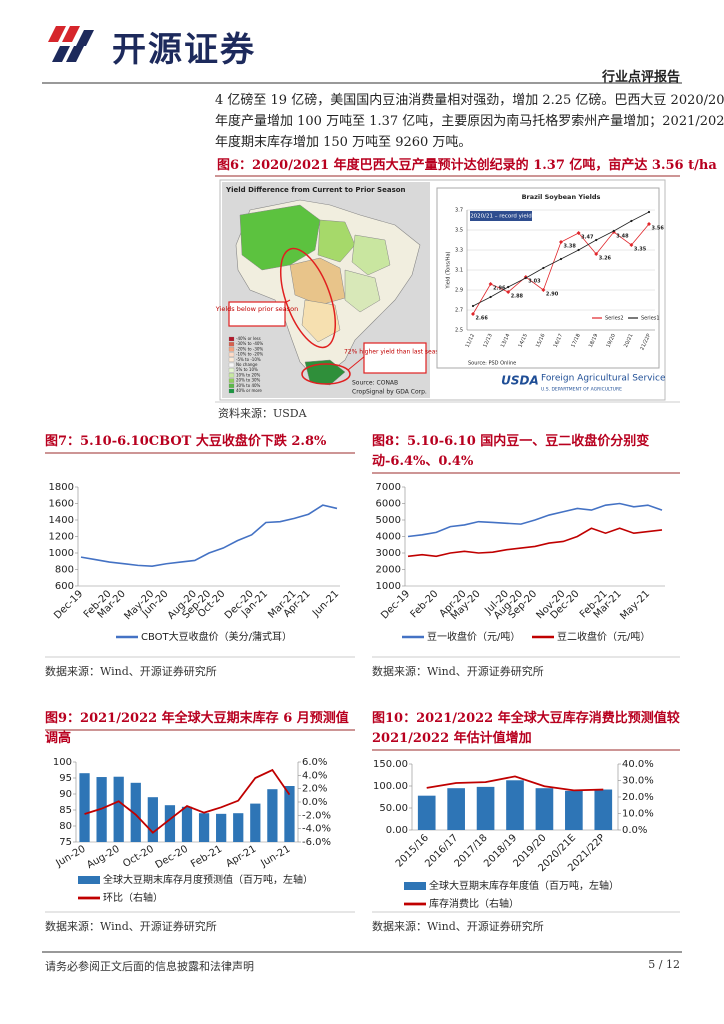 This screenshot has height=1024, width=724. I want to click on legend-label: -10% to -20%, so click(249, 354).